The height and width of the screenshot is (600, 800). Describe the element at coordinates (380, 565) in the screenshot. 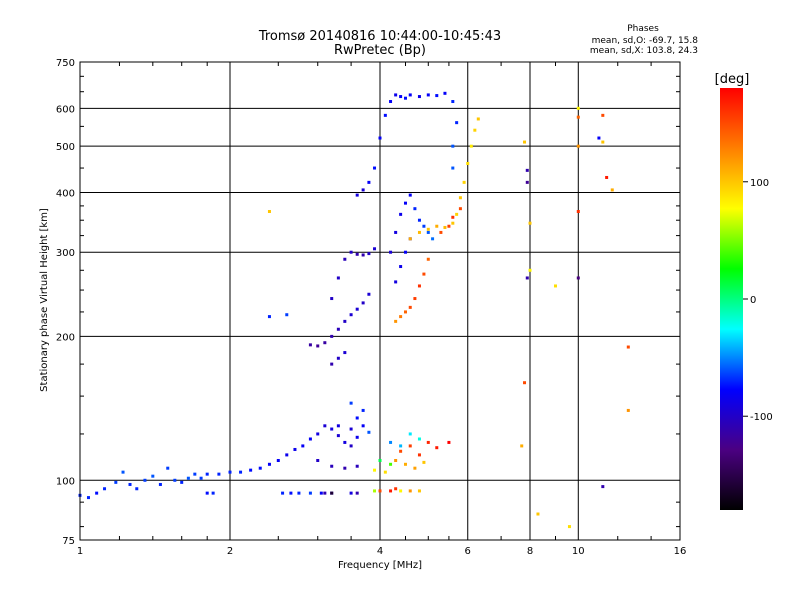

I see `x-axis-label: Frequency [MHz]` at that location.